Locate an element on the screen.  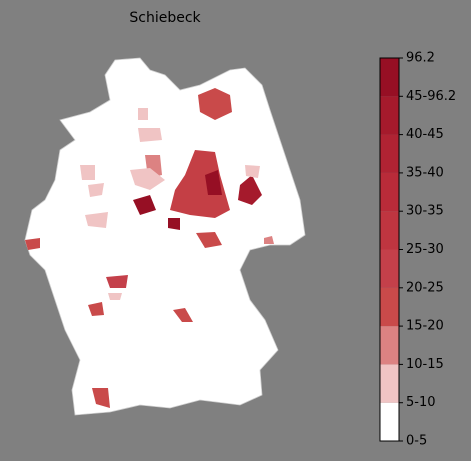
colorbar-label: 45-96.2 is located at coordinates (431, 96).